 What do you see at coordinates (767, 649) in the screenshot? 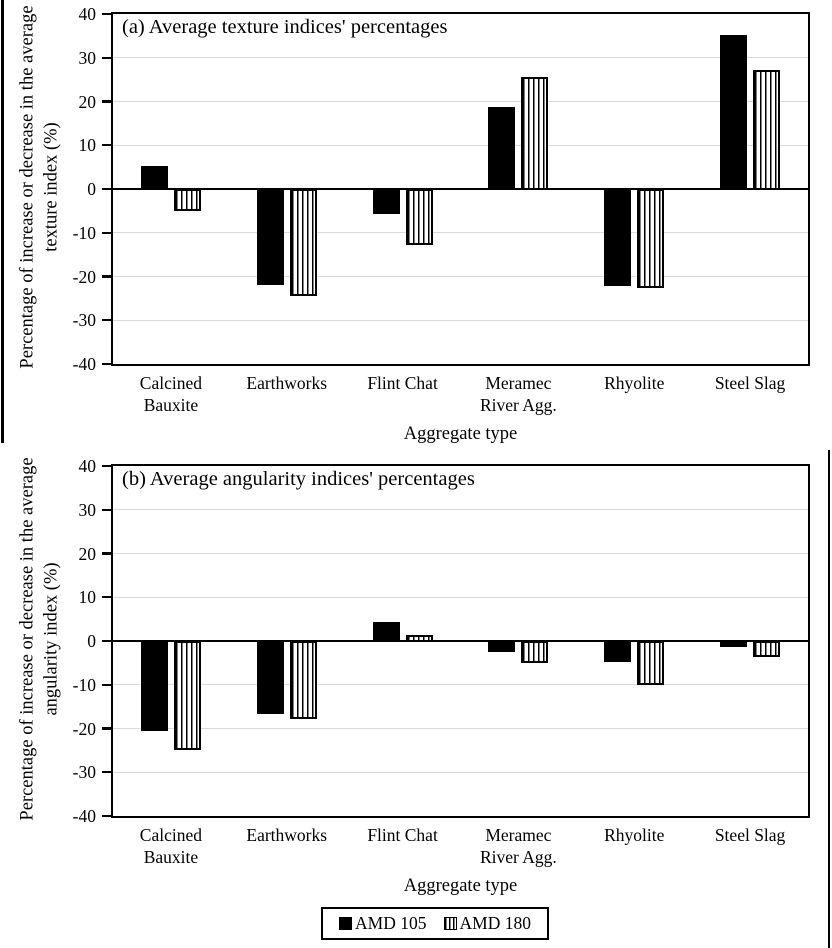
I see `bar-b-amd-180-cat5` at bounding box center [767, 649].